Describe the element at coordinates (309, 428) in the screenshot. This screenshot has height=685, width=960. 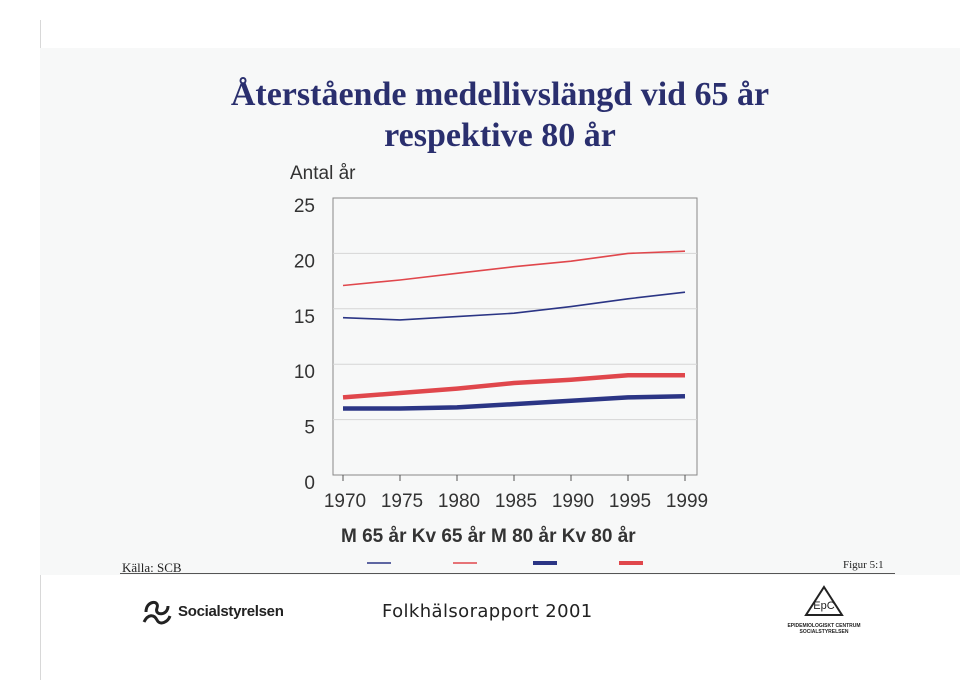
I see `y-tick-label: 5` at that location.